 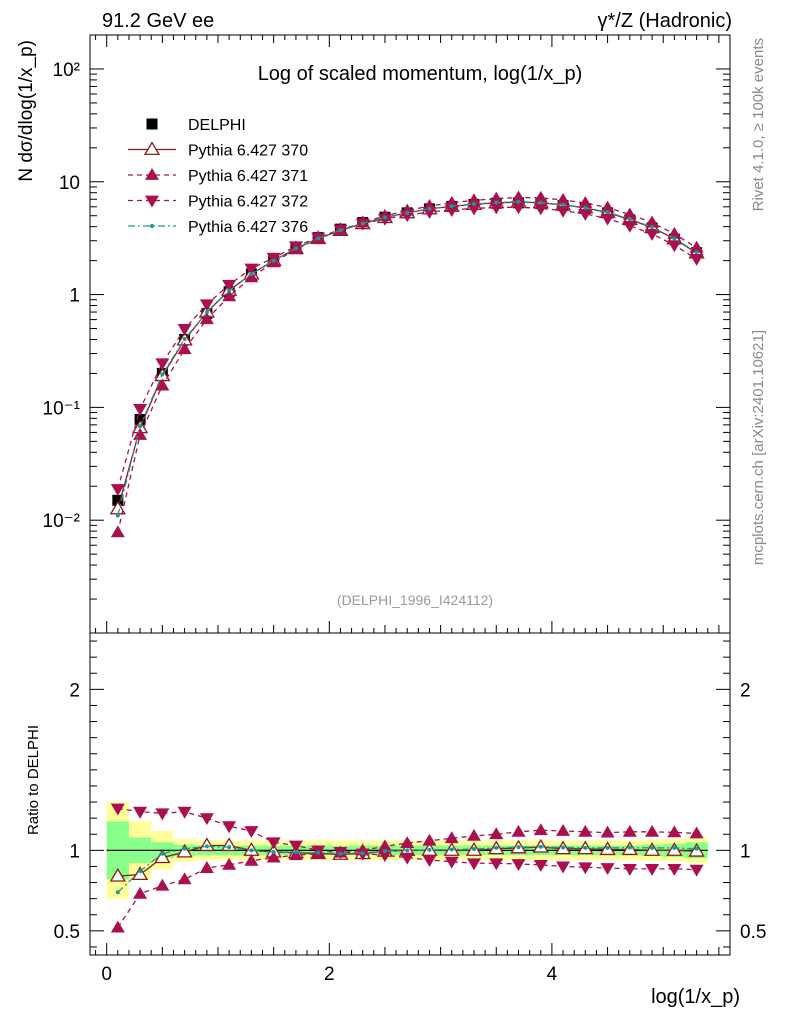 What do you see at coordinates (407, 839) in the screenshot?
I see `ratio-series-line` at bounding box center [407, 839].